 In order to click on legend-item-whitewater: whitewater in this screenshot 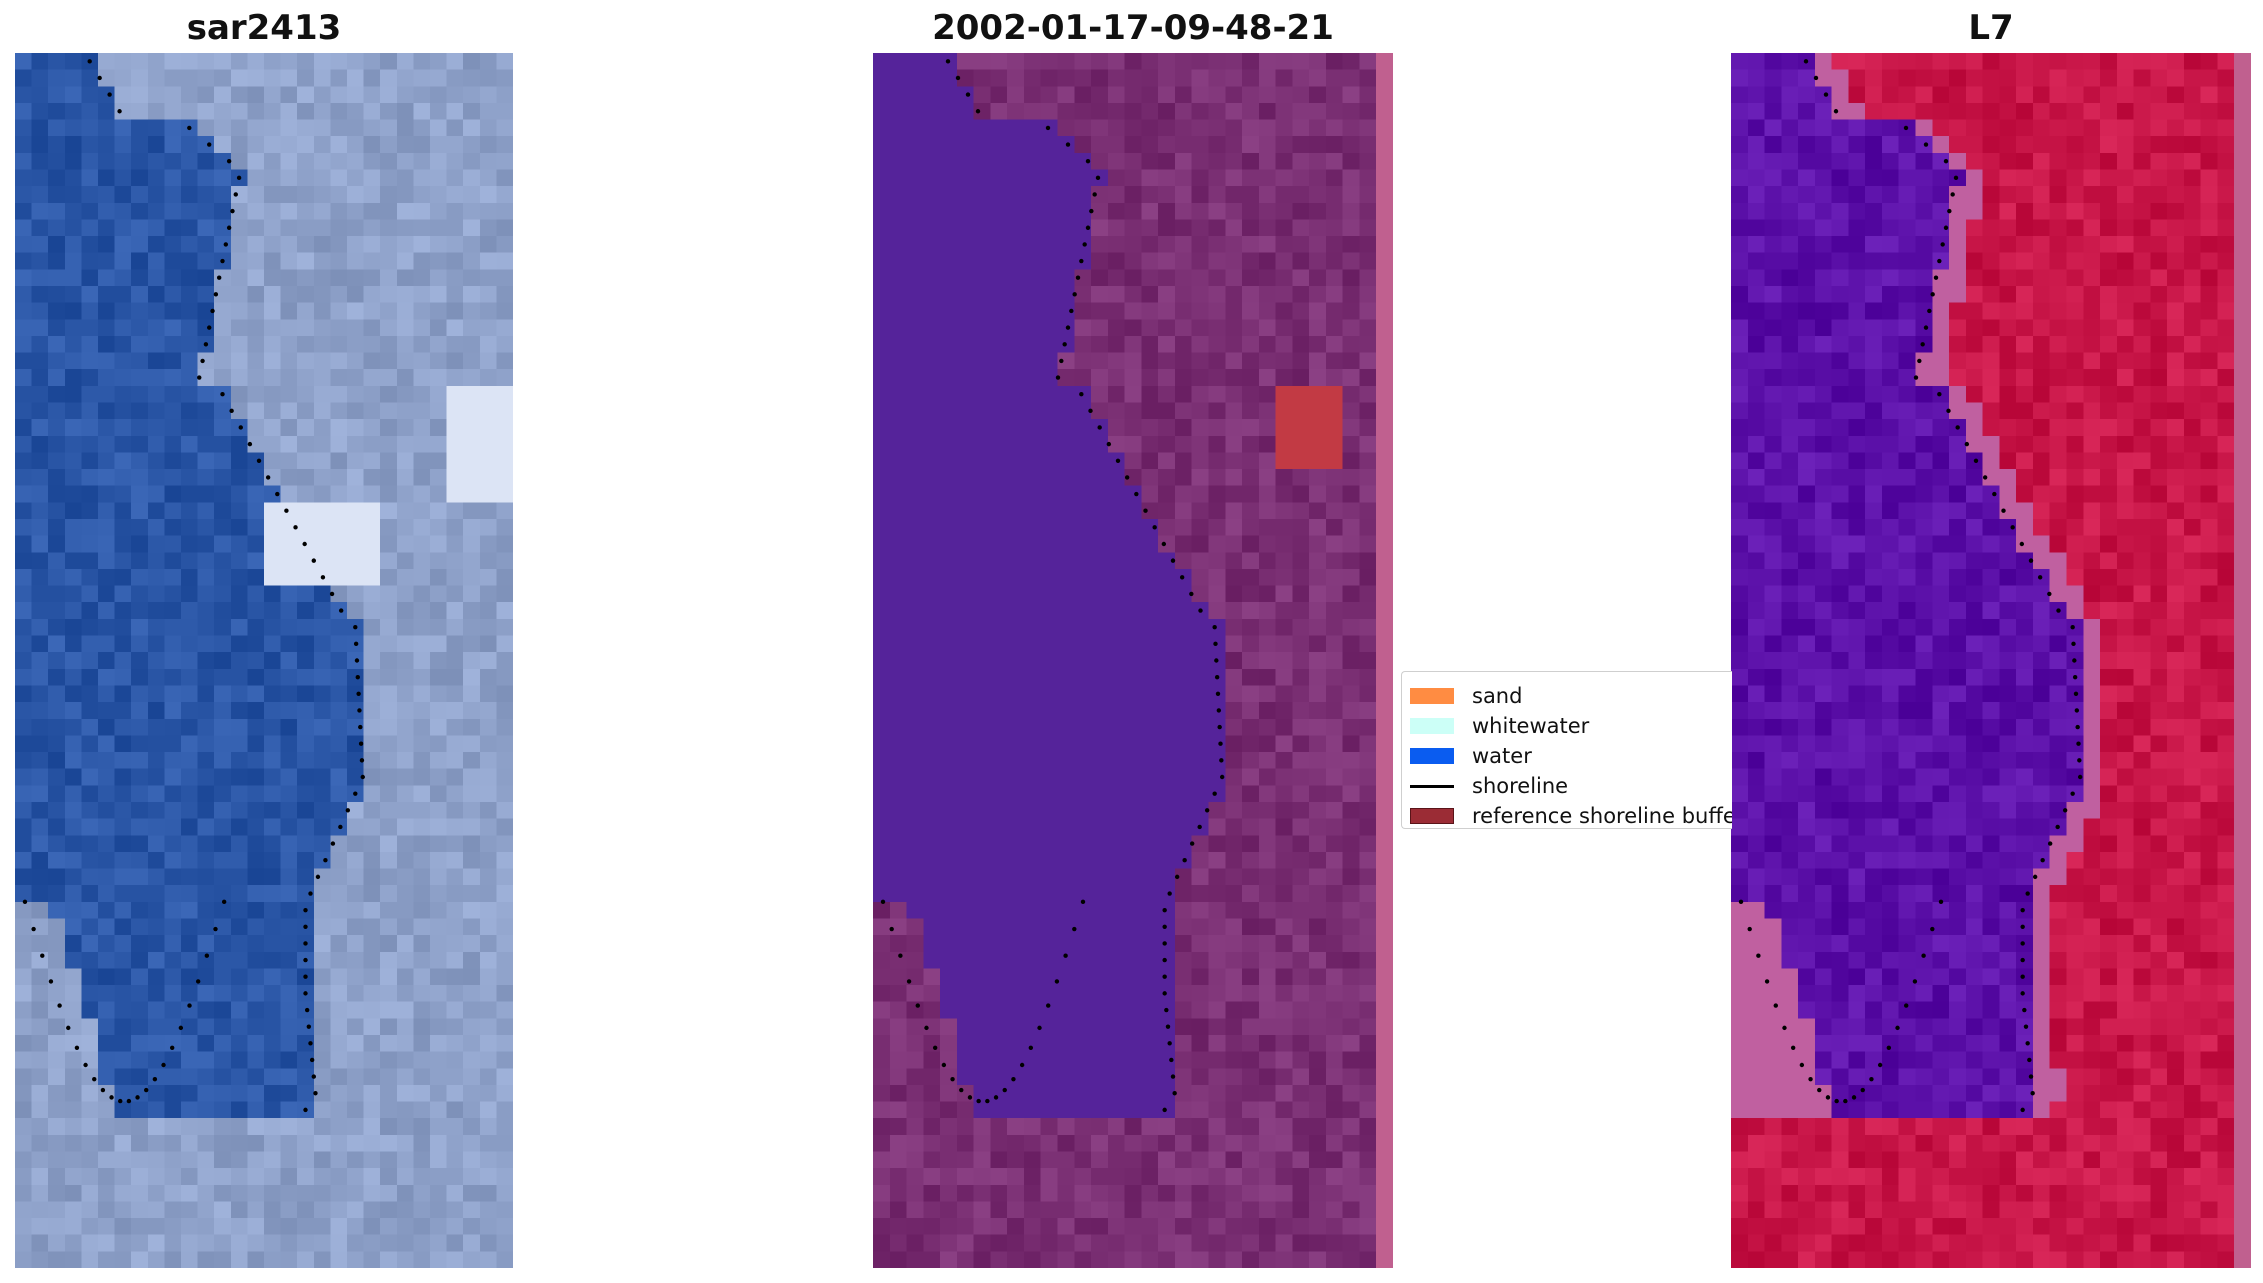, I will do `click(1499, 726)`.